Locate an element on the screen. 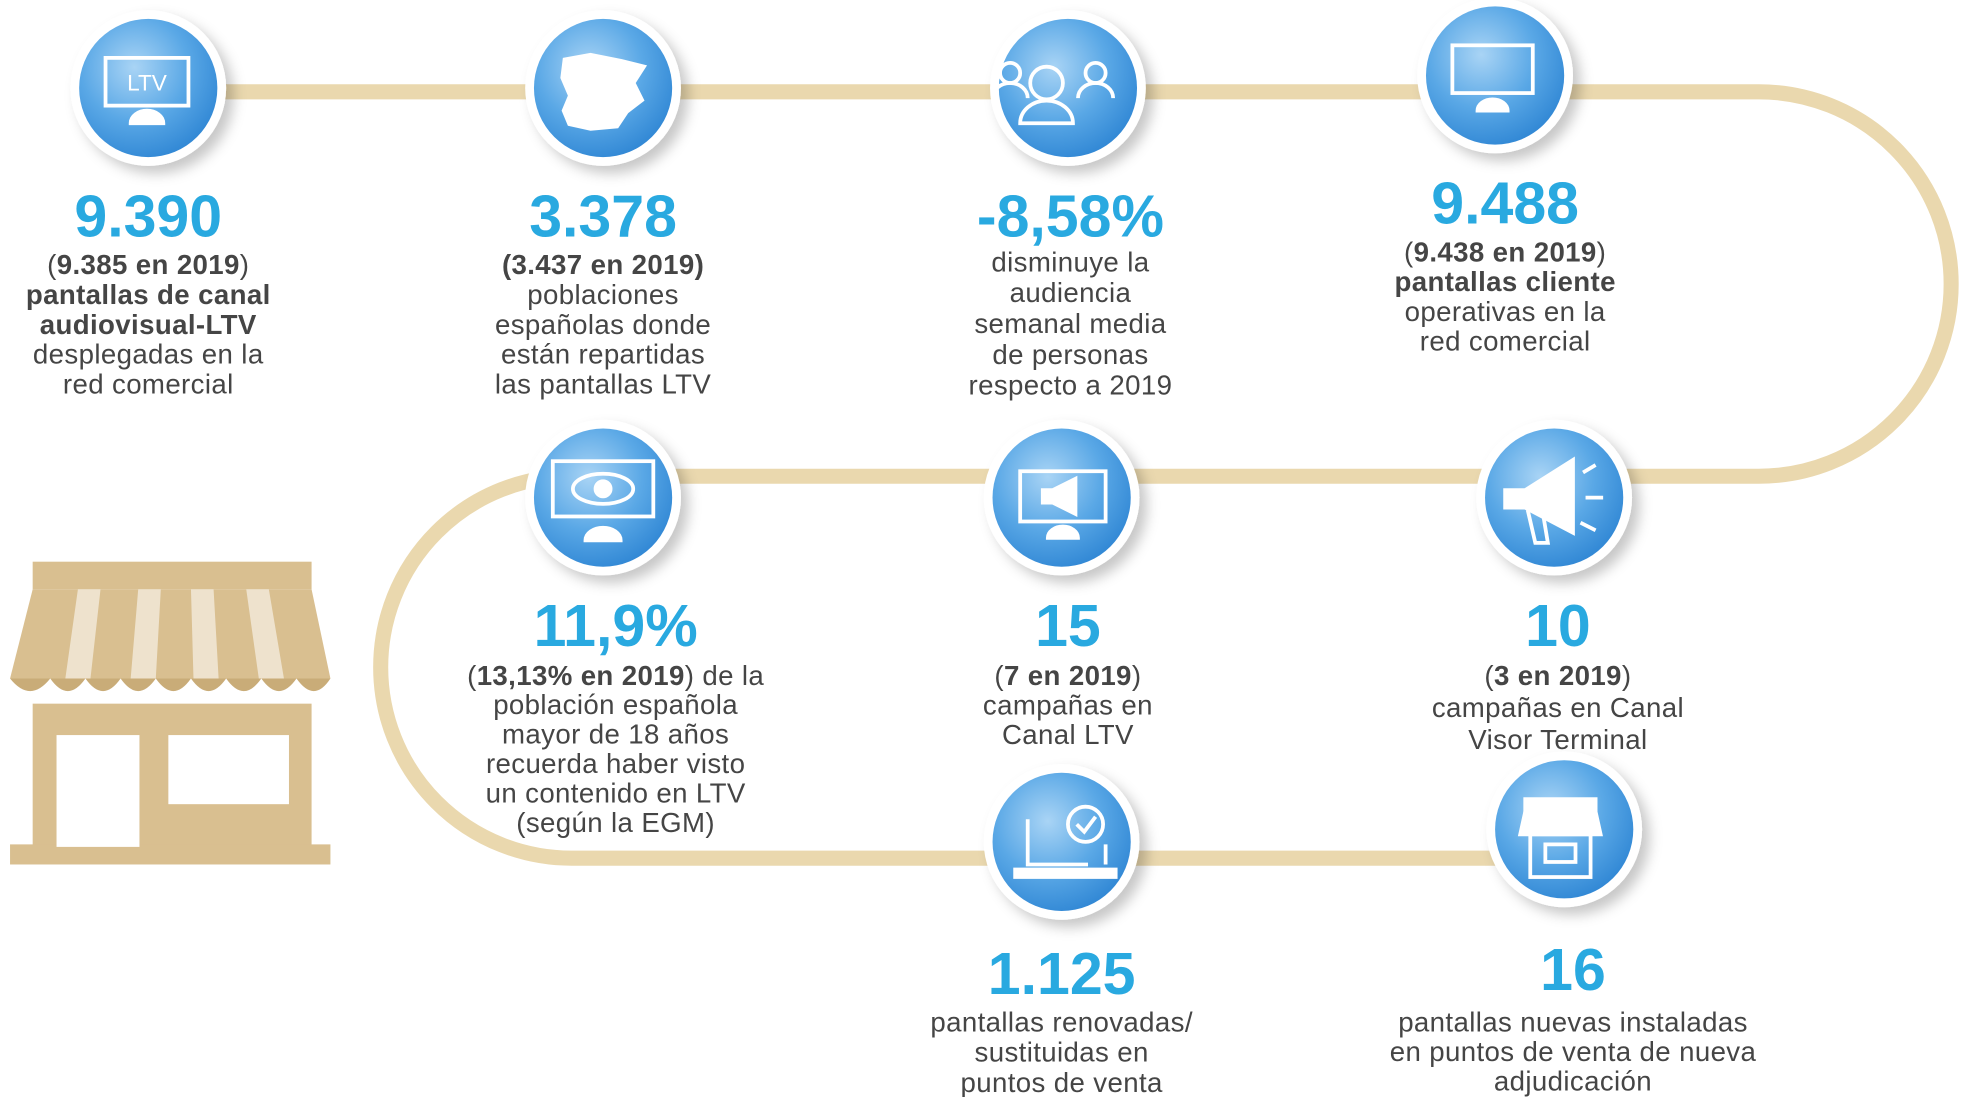  stat-description: pantallas de canal is located at coordinates (148, 294).